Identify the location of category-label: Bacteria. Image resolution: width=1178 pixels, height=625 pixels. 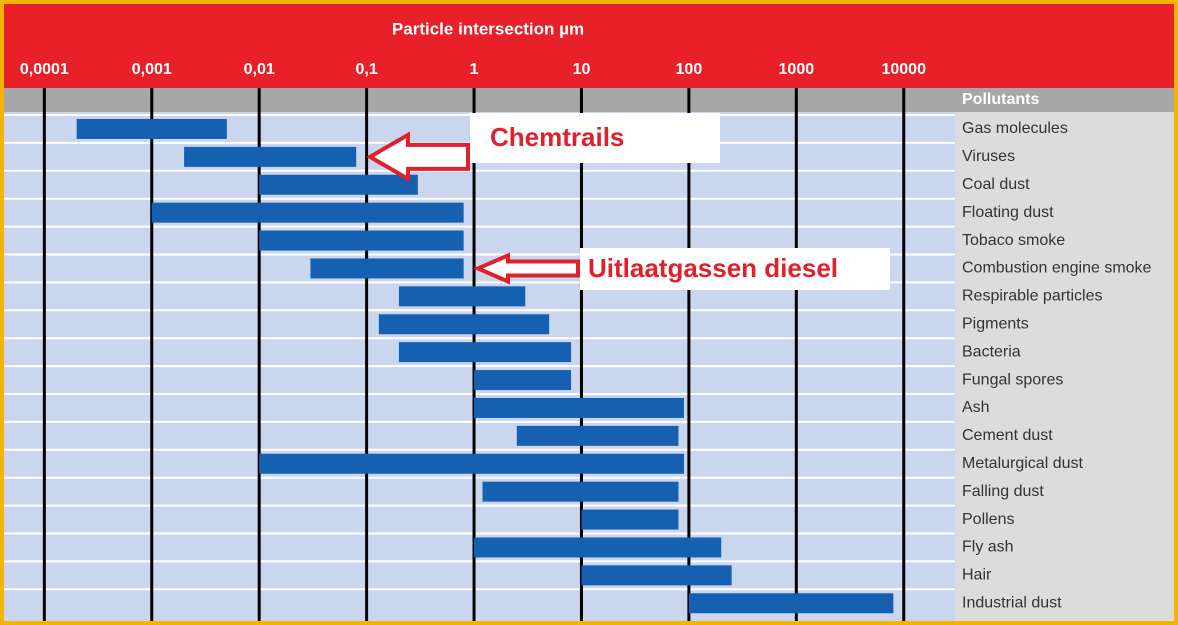
(991, 351).